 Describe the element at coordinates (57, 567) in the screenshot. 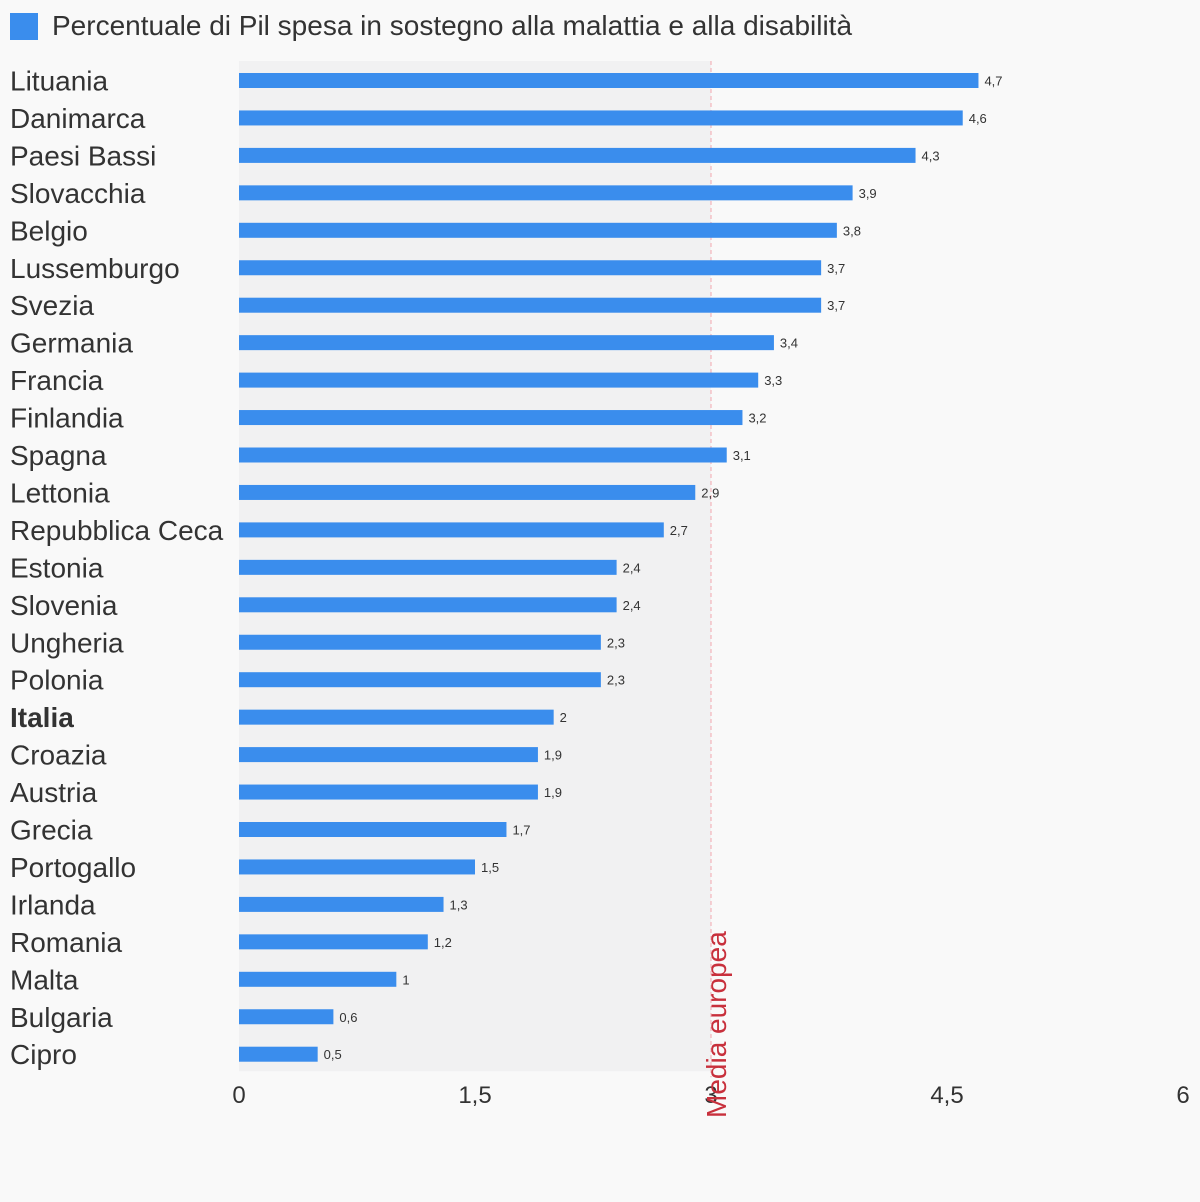

I see `category-label: Estonia` at that location.